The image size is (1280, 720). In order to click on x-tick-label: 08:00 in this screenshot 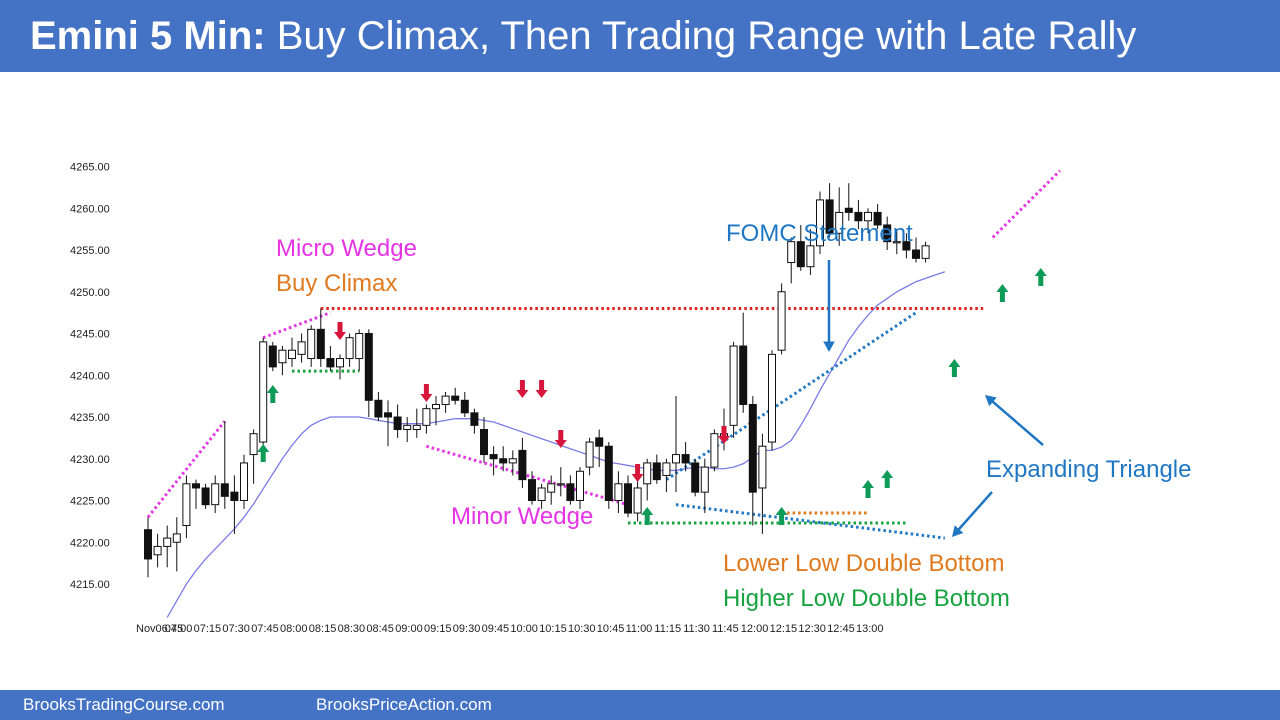, I will do `click(294, 629)`.